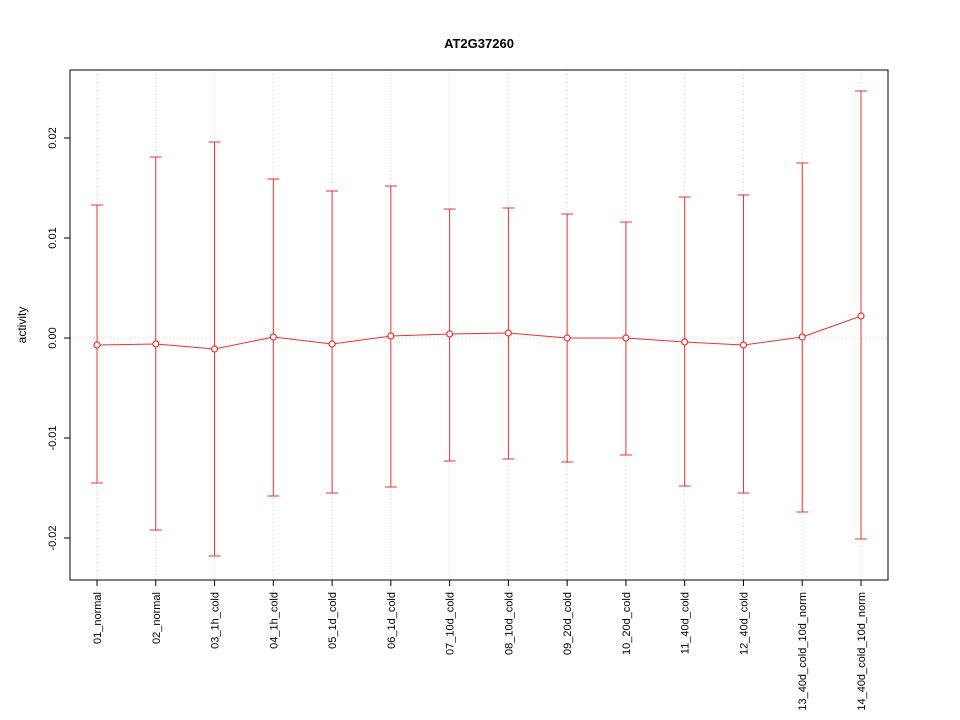 This screenshot has width=960, height=720. What do you see at coordinates (53, 137) in the screenshot?
I see `y-tick-label: 0.02` at bounding box center [53, 137].